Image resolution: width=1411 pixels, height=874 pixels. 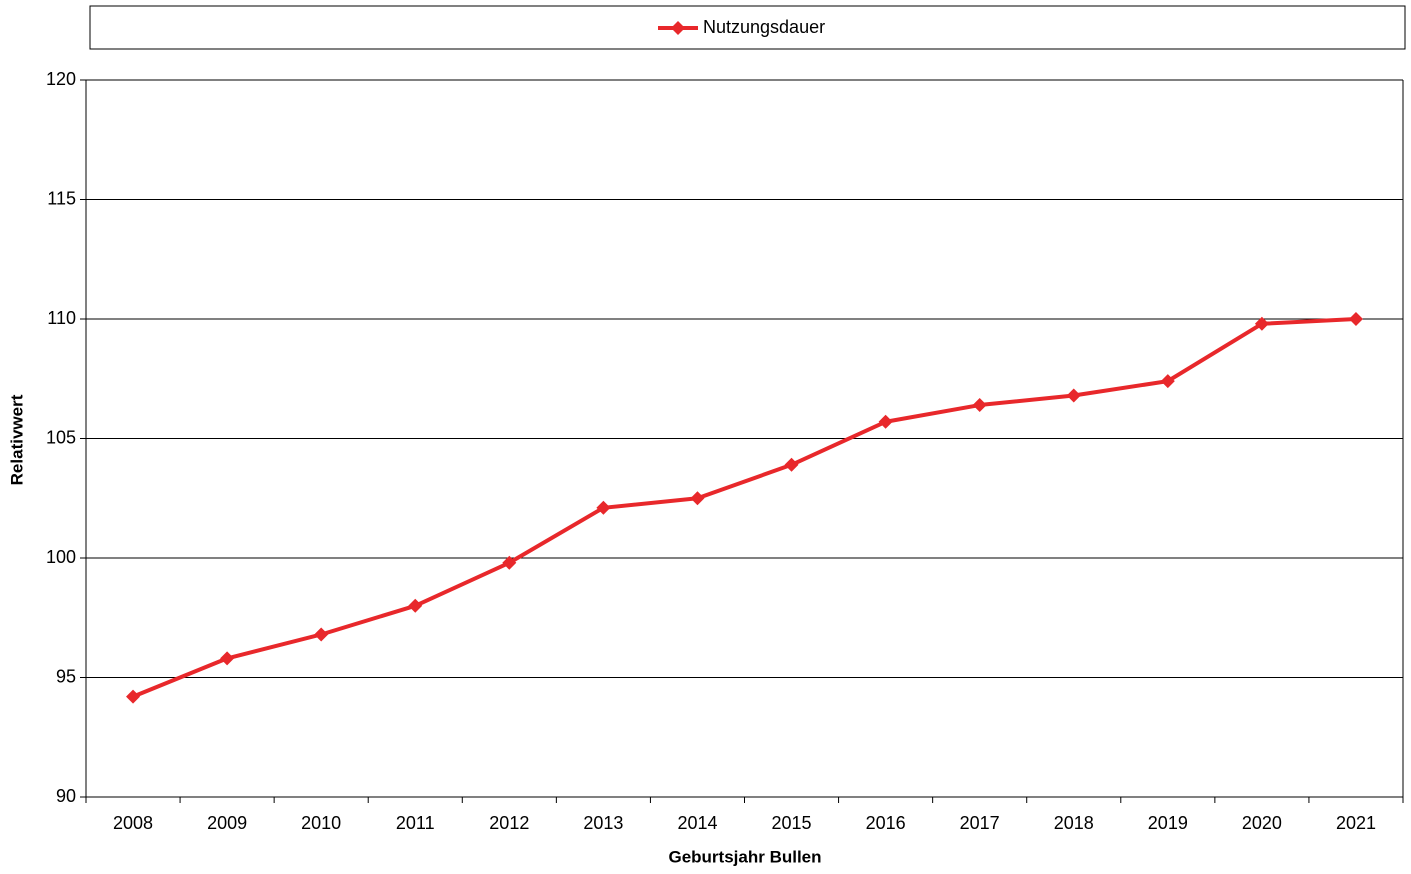 What do you see at coordinates (61, 557) in the screenshot?
I see `y-tick-label: 100` at bounding box center [61, 557].